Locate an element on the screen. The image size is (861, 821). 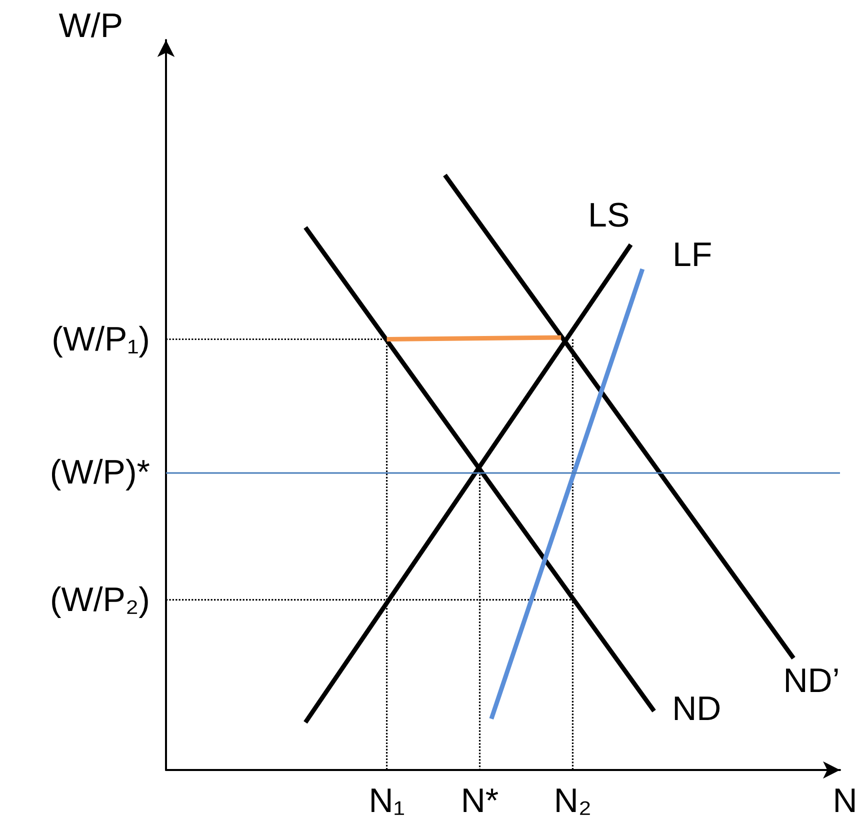
series-label: LS is located at coordinates (609, 215).